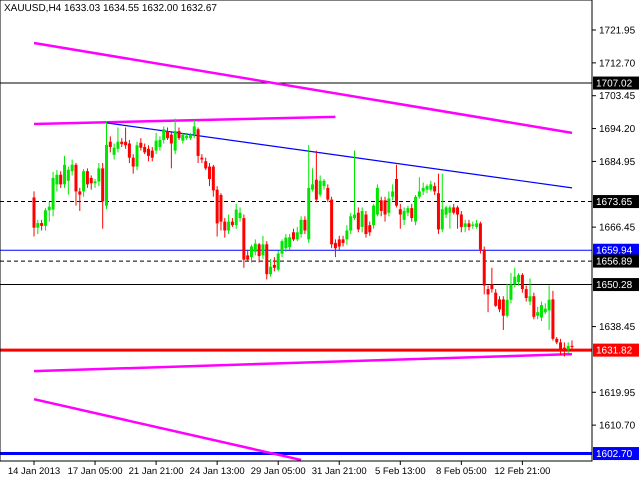 This screenshot has height=480, width=640. I want to click on chart-title: XAUUSD,H4 1633.03 1634.55 1632.00 1632.67, so click(111, 8).